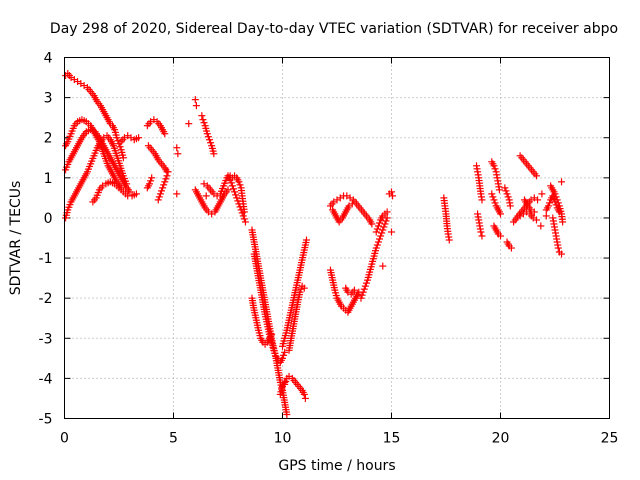  What do you see at coordinates (46, 339) in the screenshot?
I see `y-tick-label: -3` at bounding box center [46, 339].